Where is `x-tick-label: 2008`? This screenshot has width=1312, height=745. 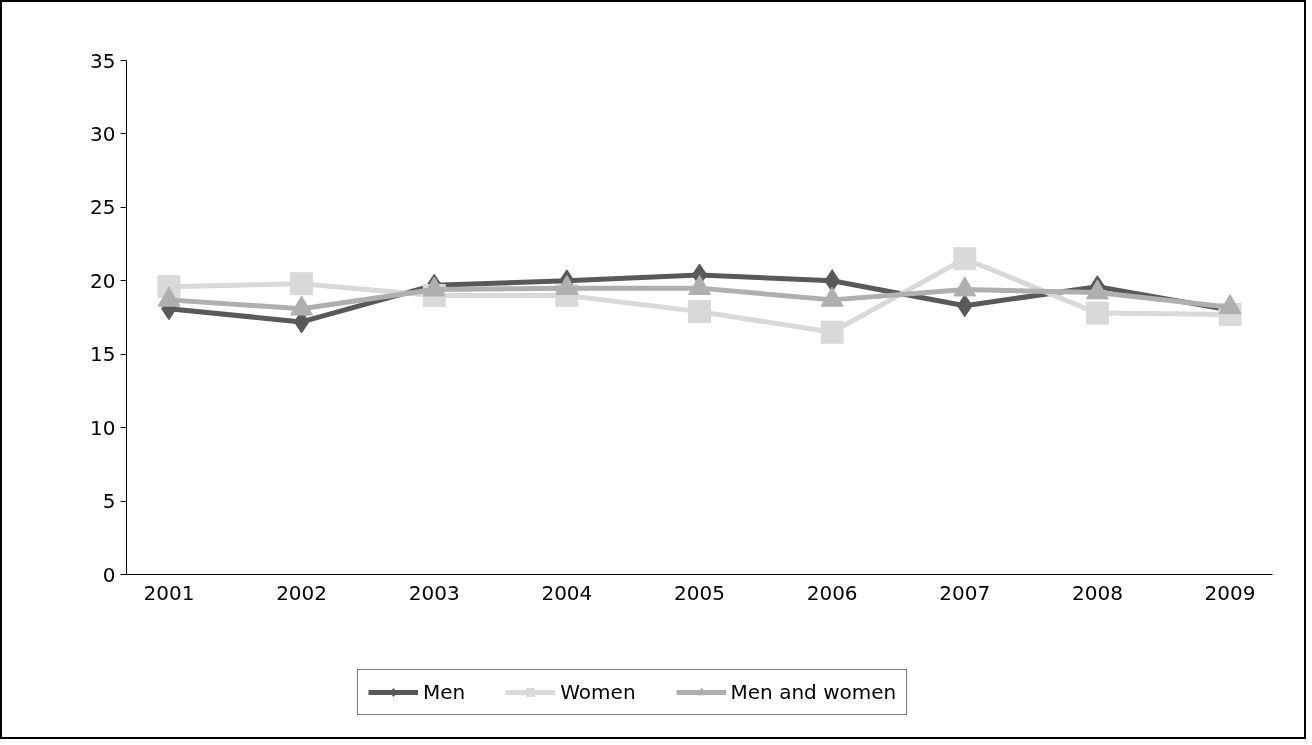
x-tick-label: 2008 is located at coordinates (1097, 592).